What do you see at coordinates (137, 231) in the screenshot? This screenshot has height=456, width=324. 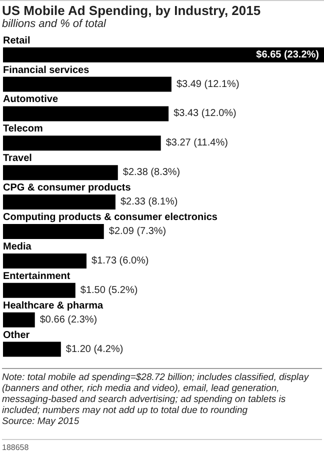 I see `data-label: $2.09 (7.3%)` at bounding box center [137, 231].